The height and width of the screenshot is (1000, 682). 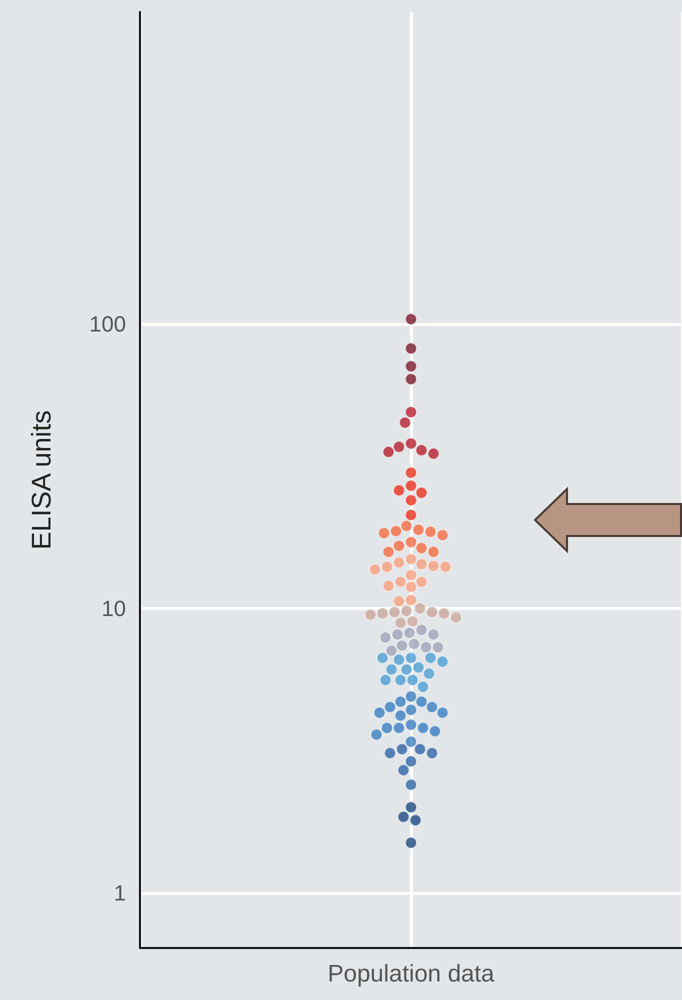 I want to click on y-tick-label: 100, so click(x=107, y=324).